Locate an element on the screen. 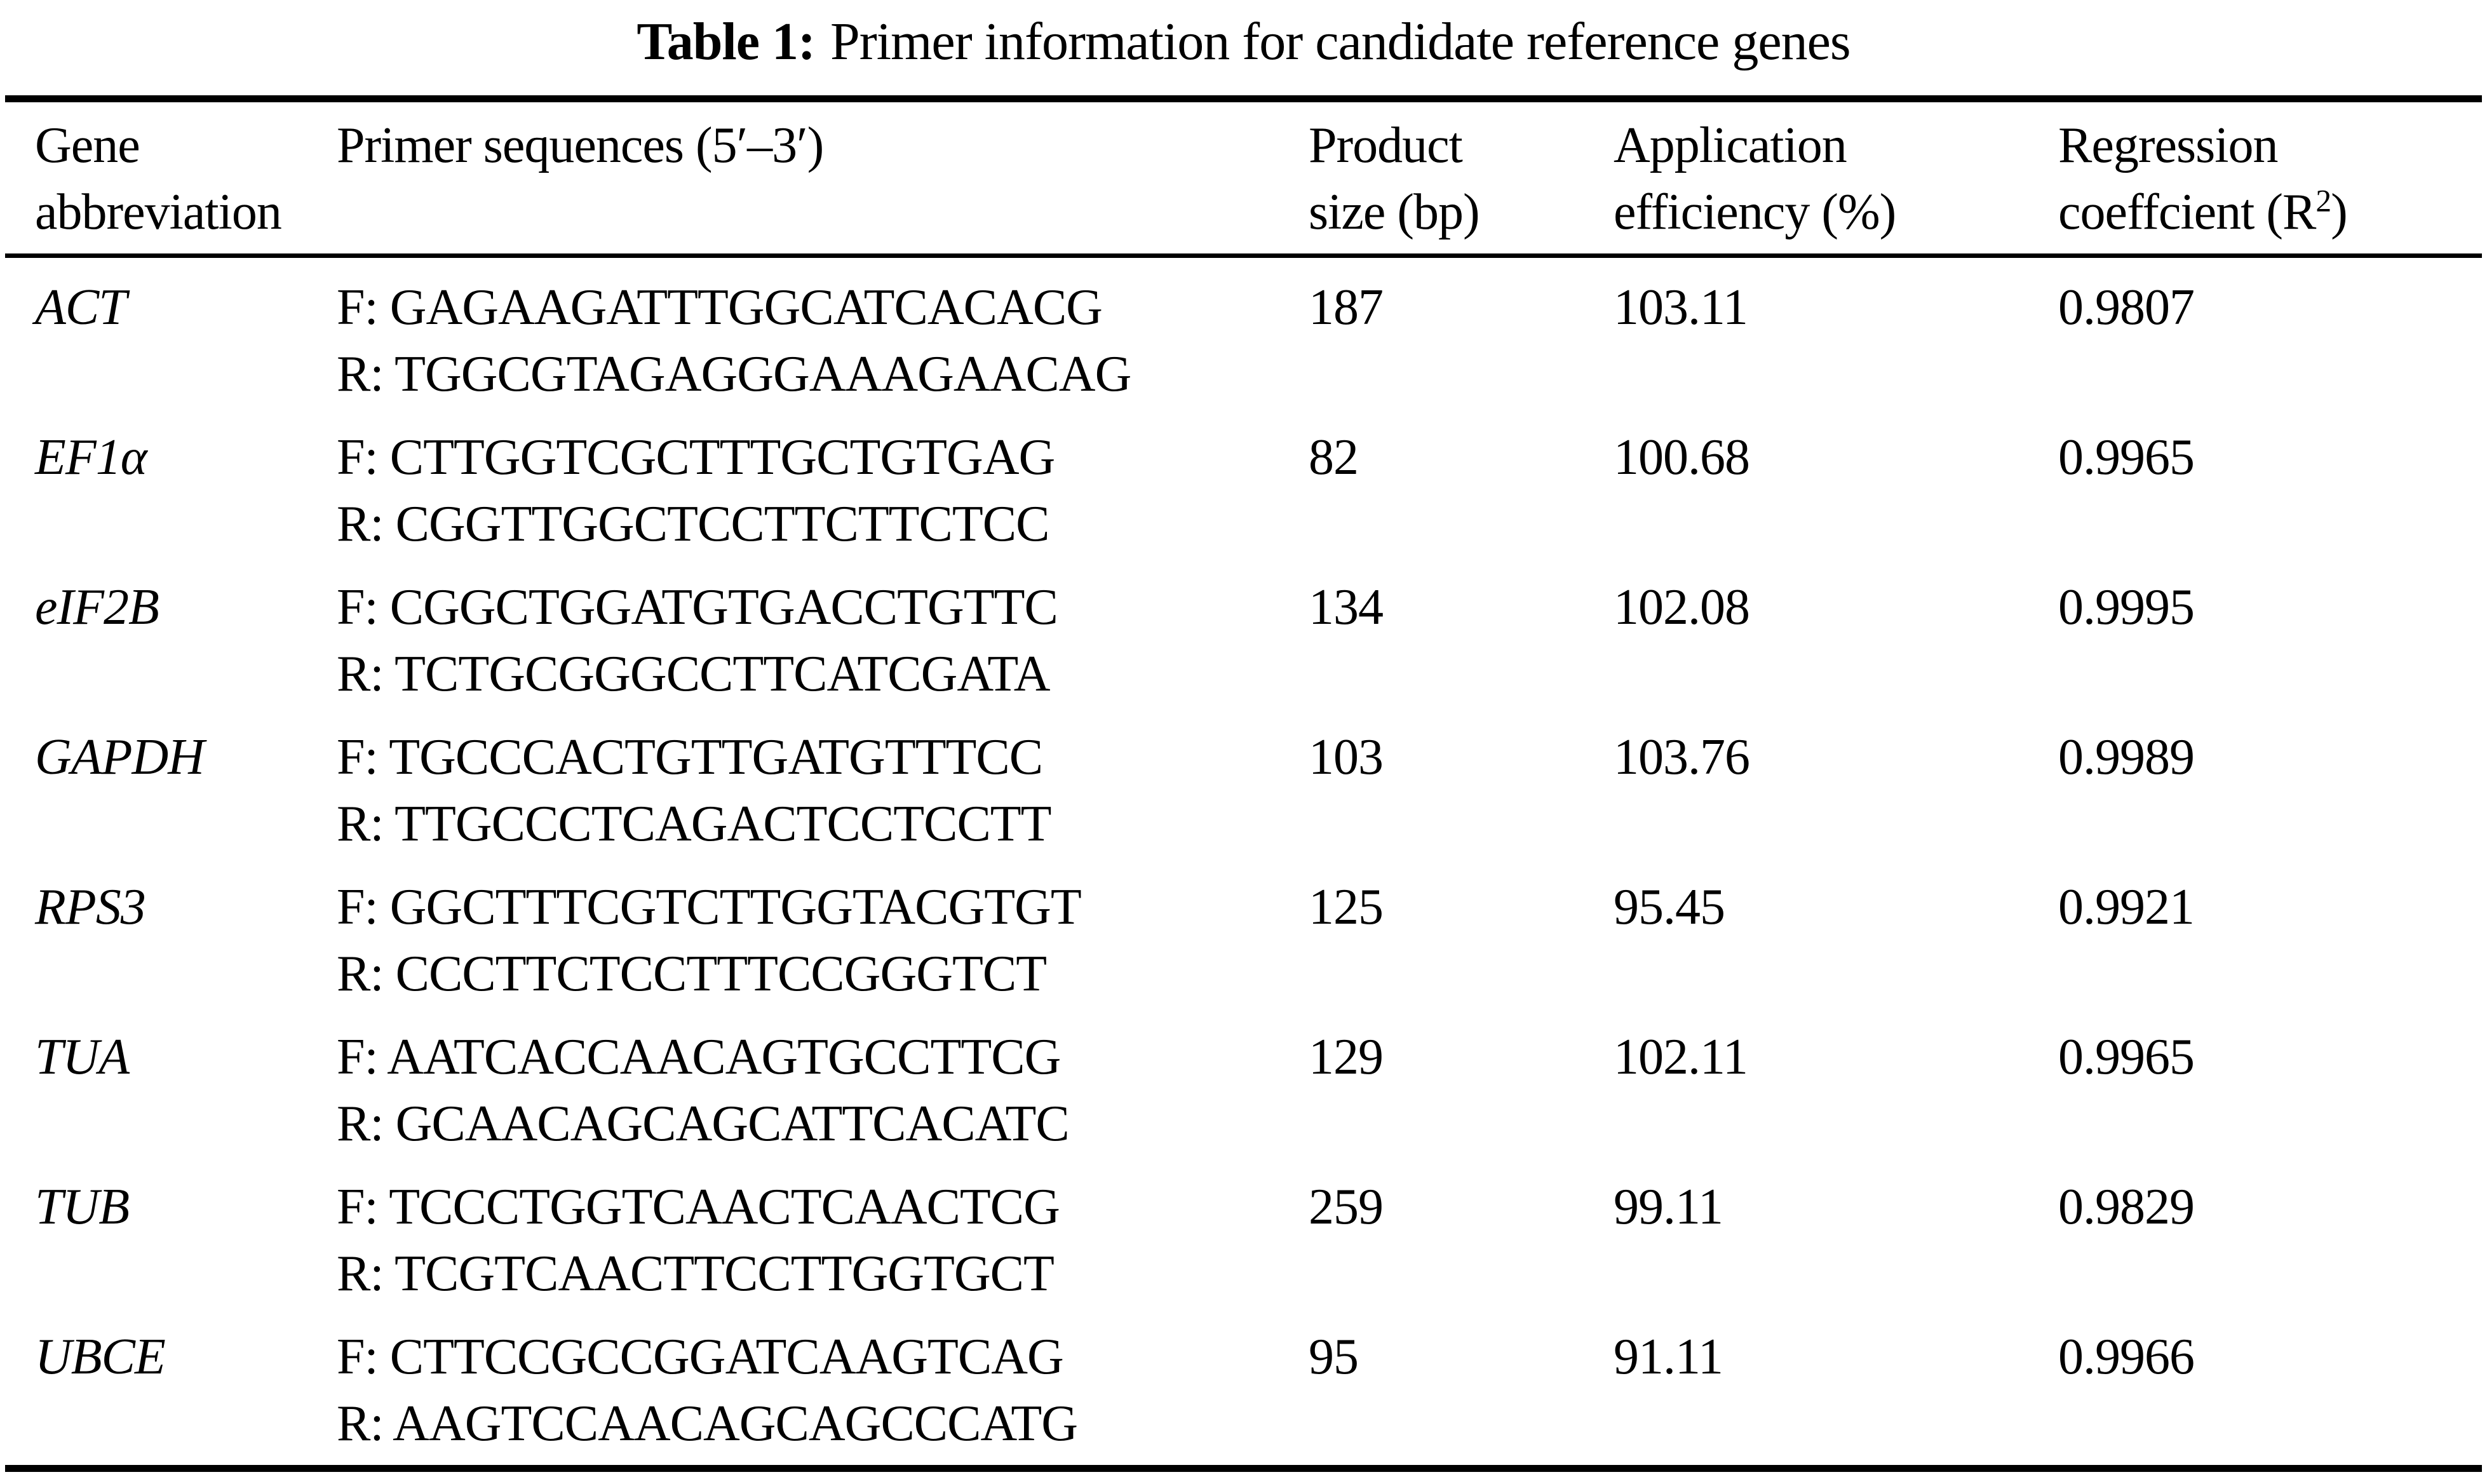 The width and height of the screenshot is (2487, 1484). regression-coefficient-cell: 0.9921 is located at coordinates (2126, 907).